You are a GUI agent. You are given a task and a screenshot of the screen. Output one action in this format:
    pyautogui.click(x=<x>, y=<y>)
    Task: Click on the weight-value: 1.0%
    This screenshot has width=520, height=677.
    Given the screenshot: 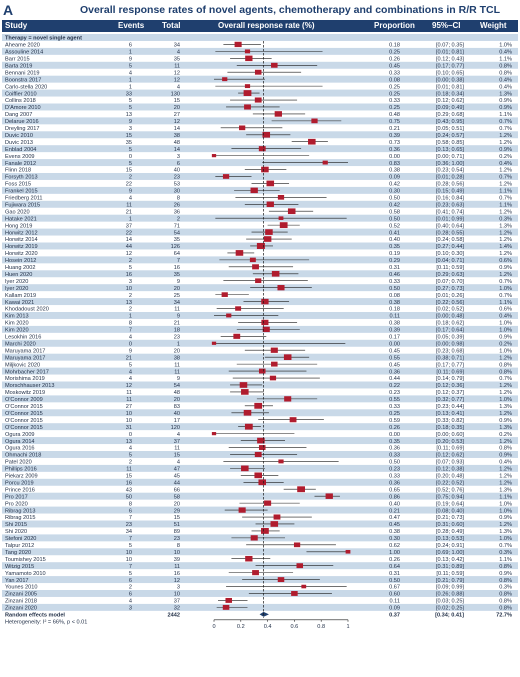 What is the action you would take?
    pyautogui.click(x=505, y=331)
    